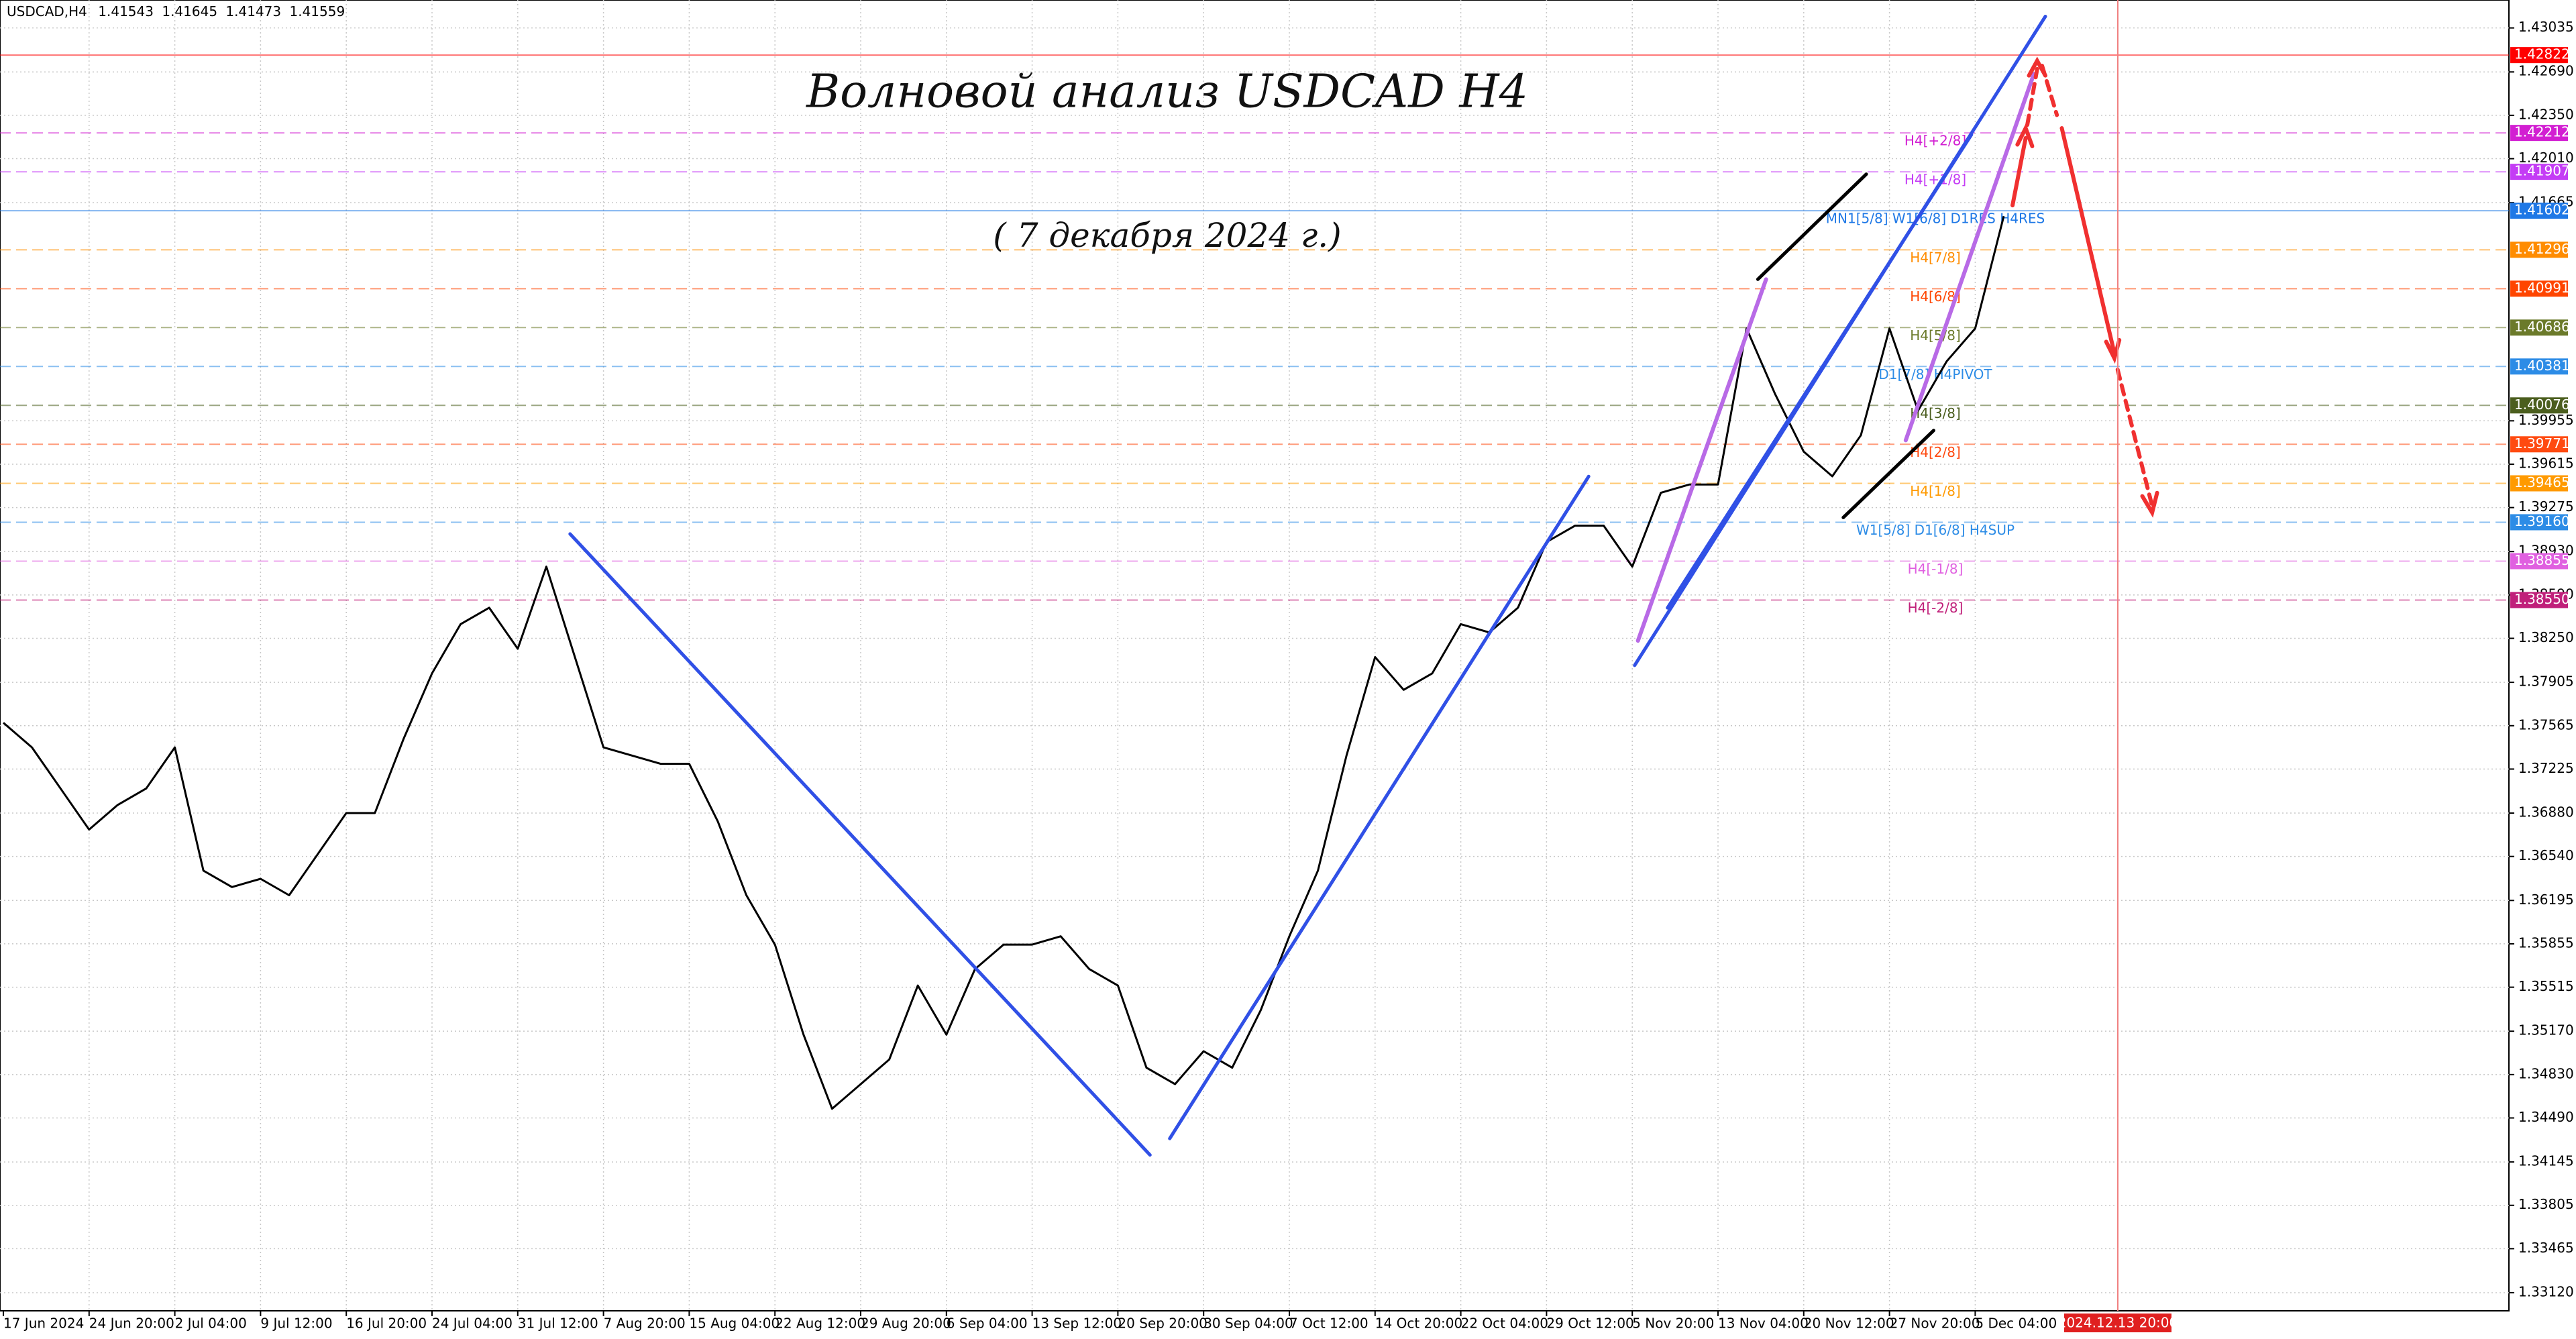  I want to click on y-tick-label: 1.39955, so click(2546, 420).